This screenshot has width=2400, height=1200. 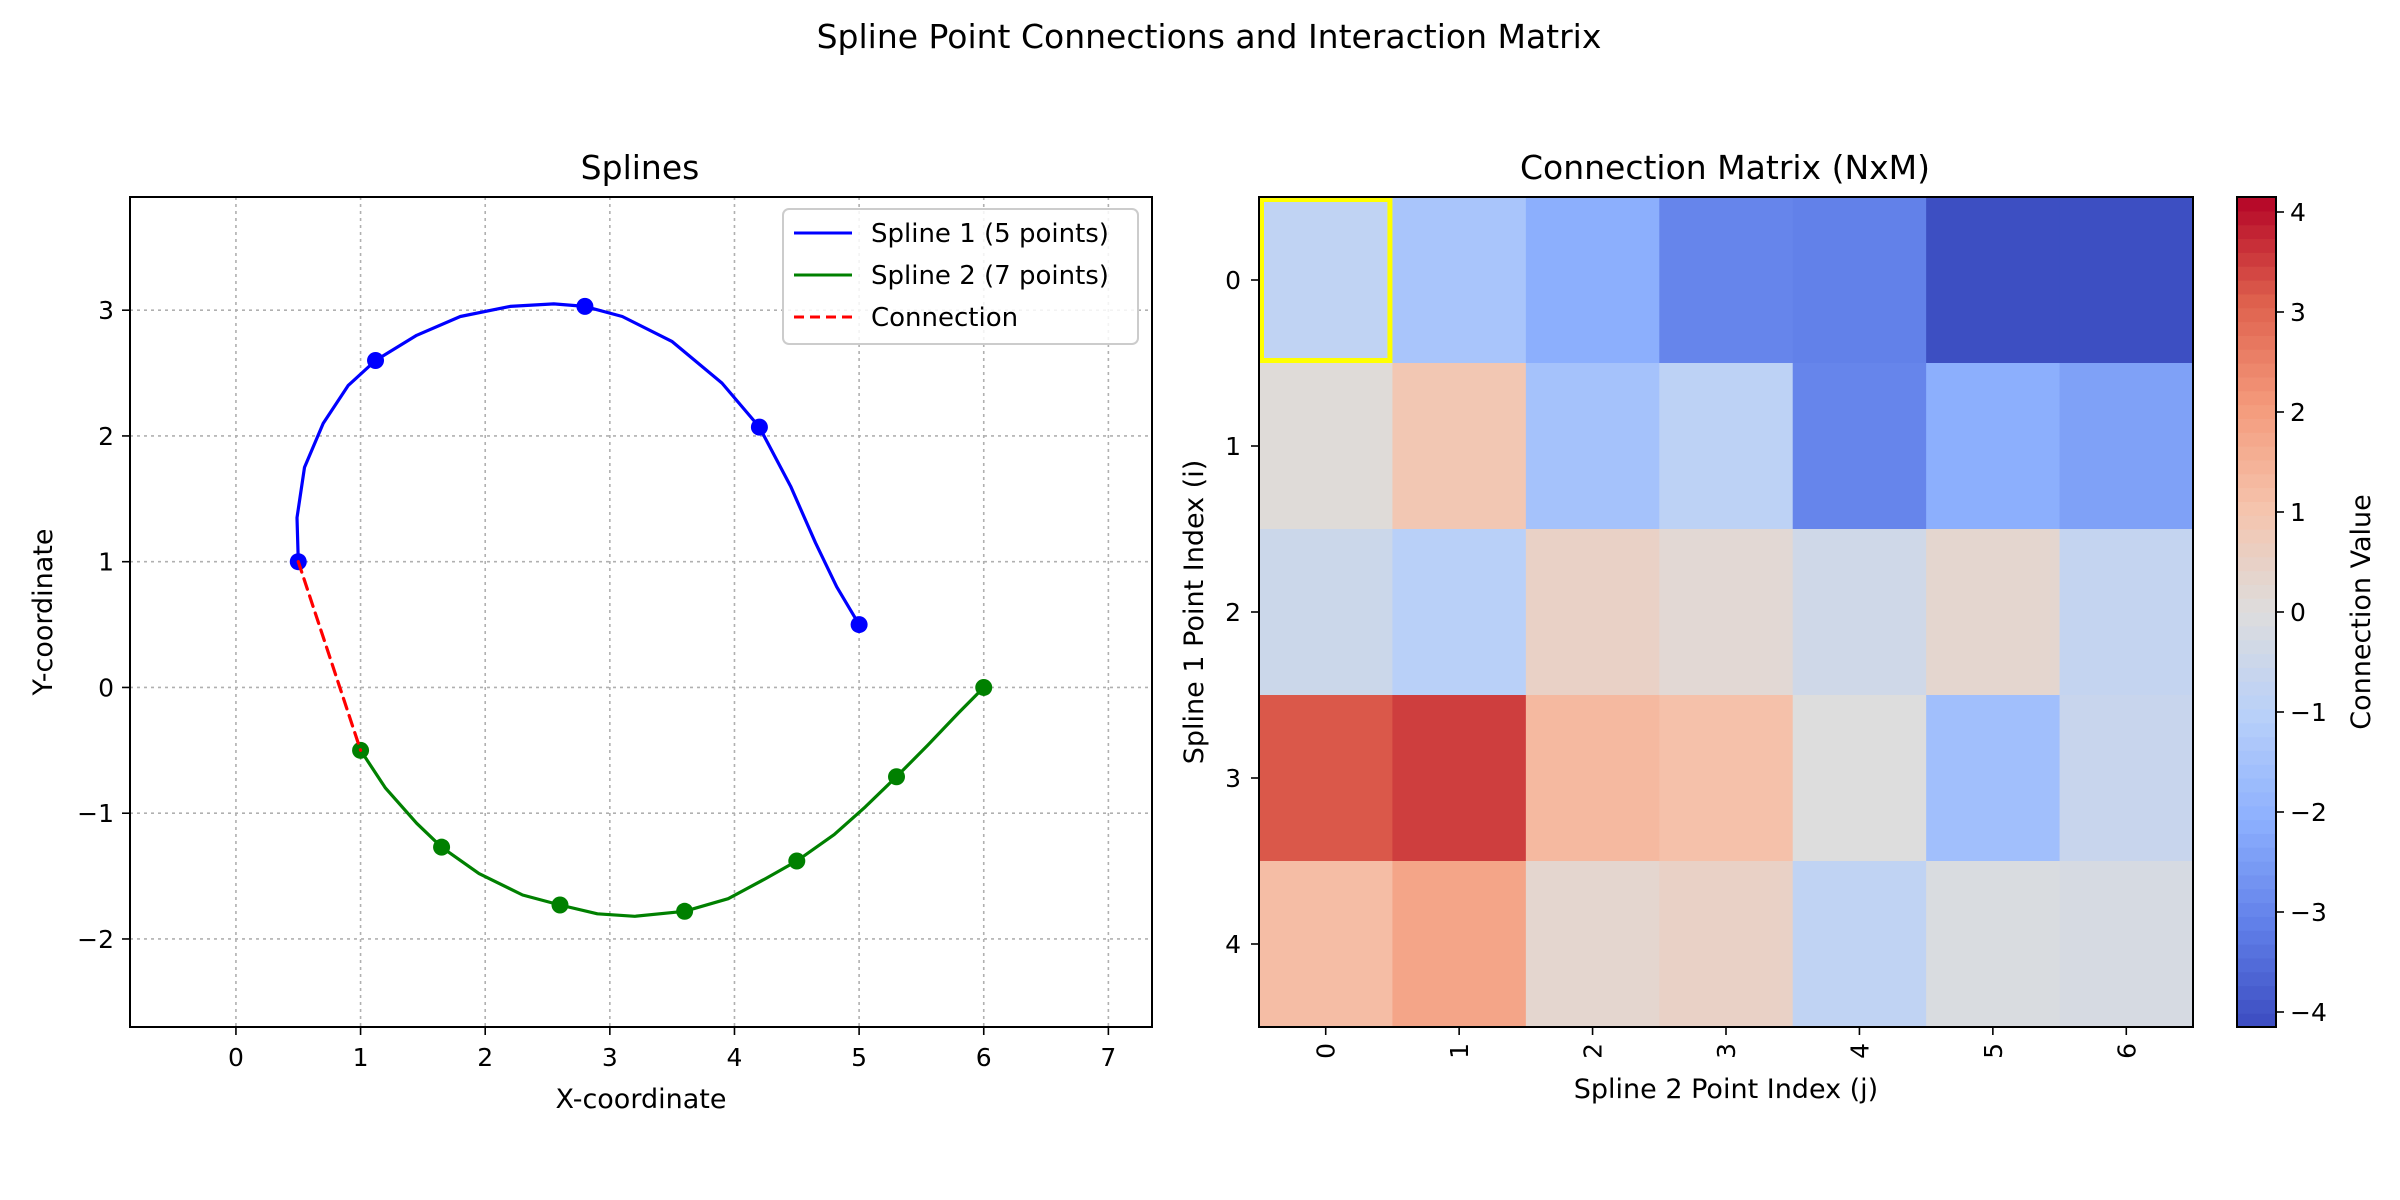 What do you see at coordinates (236, 1057) in the screenshot?
I see `x-tick-label: 0` at bounding box center [236, 1057].